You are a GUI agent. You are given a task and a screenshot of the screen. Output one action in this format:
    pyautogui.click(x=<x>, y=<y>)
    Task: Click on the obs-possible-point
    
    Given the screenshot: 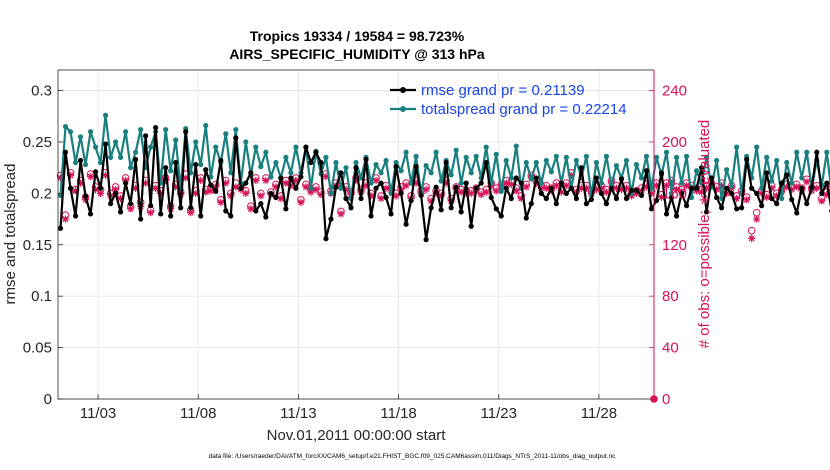 What is the action you would take?
    pyautogui.click(x=756, y=212)
    